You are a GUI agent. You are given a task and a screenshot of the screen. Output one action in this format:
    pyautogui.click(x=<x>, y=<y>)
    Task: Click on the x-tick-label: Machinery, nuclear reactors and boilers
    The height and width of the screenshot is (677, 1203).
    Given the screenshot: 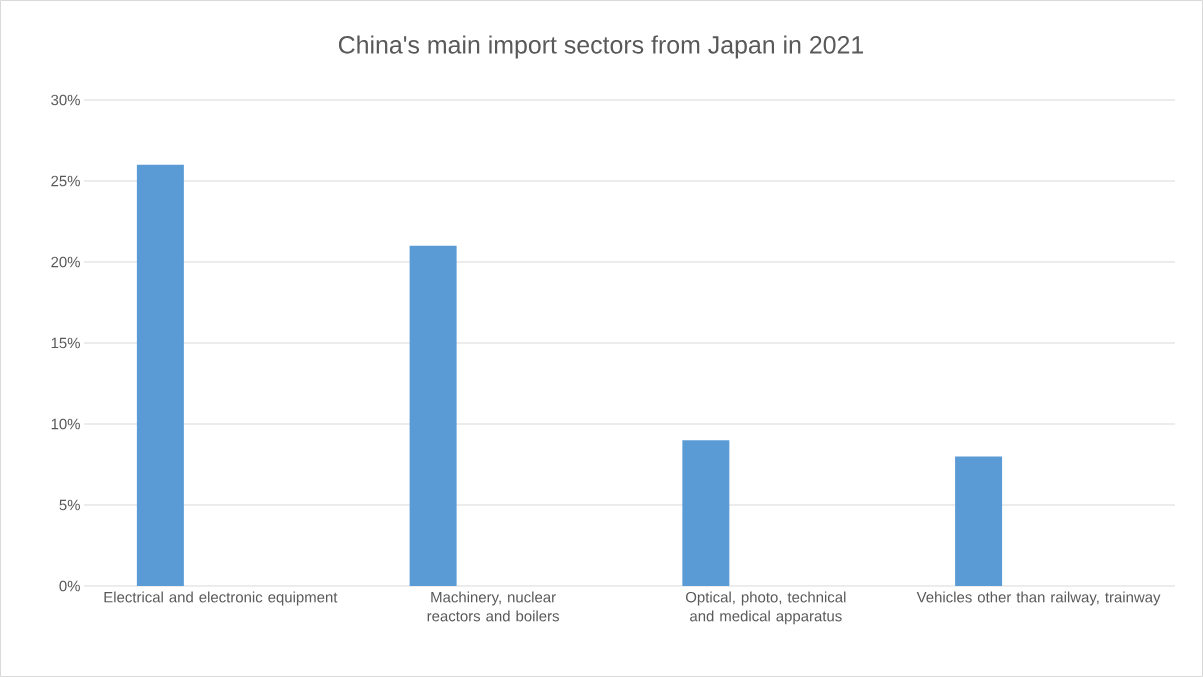 What is the action you would take?
    pyautogui.click(x=493, y=606)
    